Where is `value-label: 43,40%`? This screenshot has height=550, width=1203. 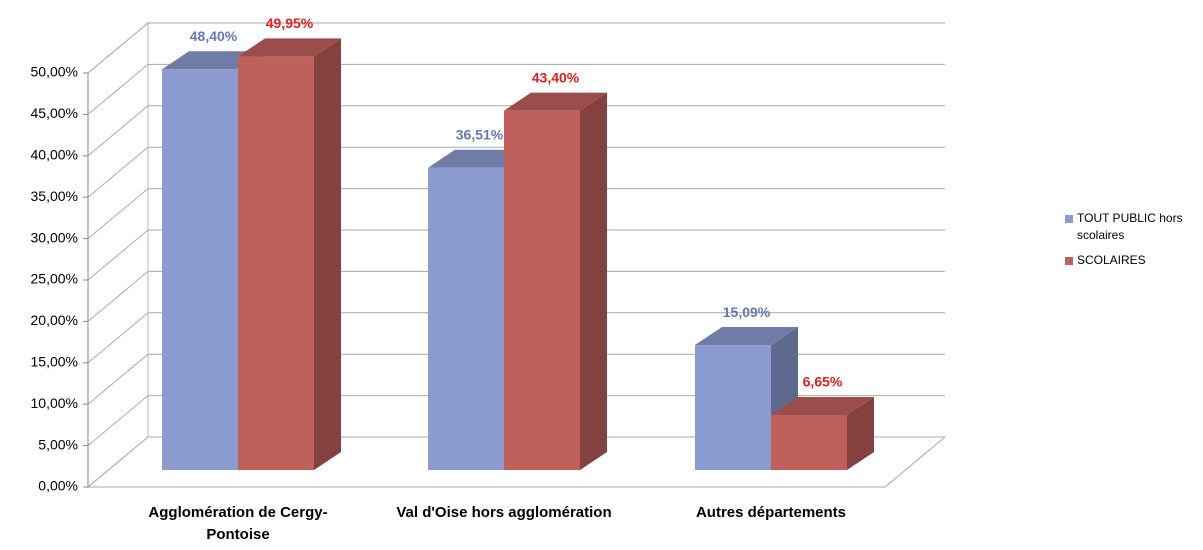 value-label: 43,40% is located at coordinates (556, 77).